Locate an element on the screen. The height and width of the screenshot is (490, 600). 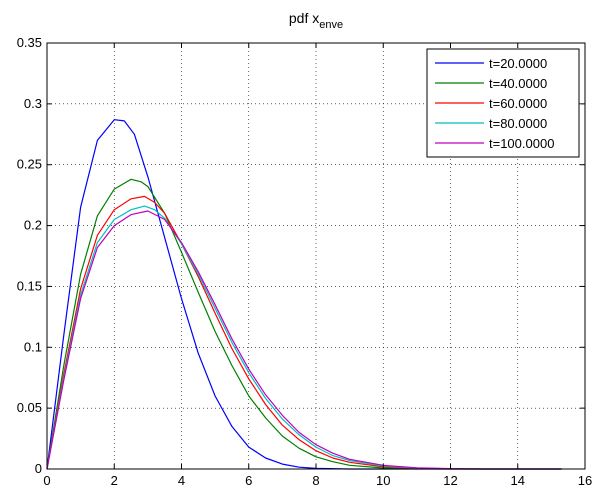
y-tick-label: 0.2 is located at coordinates (33, 225).